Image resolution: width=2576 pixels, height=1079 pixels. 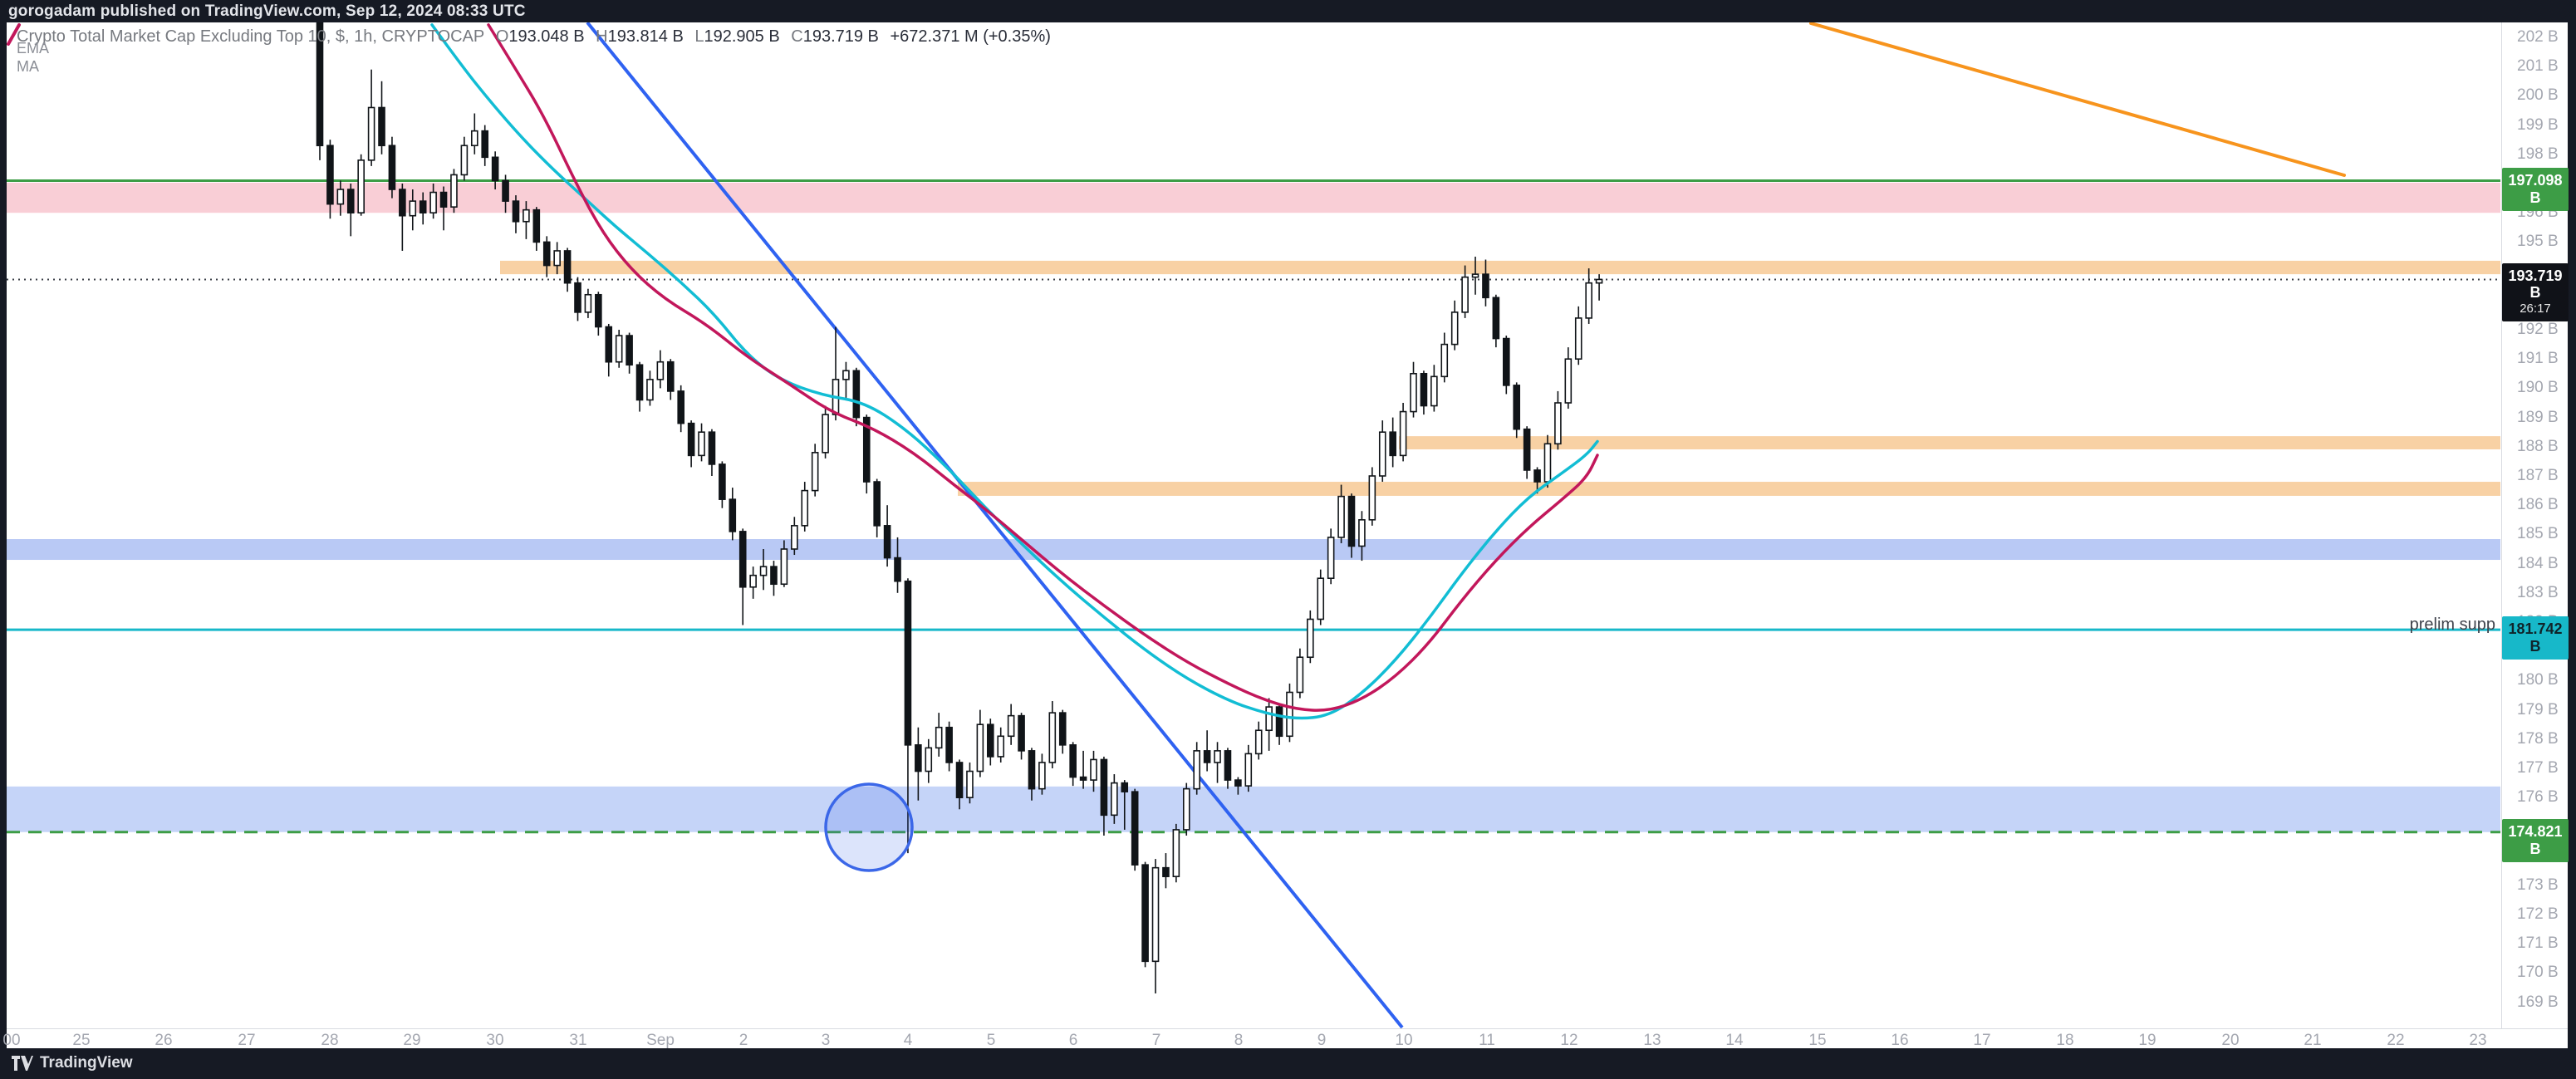 What do you see at coordinates (28, 66) in the screenshot?
I see `ma-indicator-label: MA` at bounding box center [28, 66].